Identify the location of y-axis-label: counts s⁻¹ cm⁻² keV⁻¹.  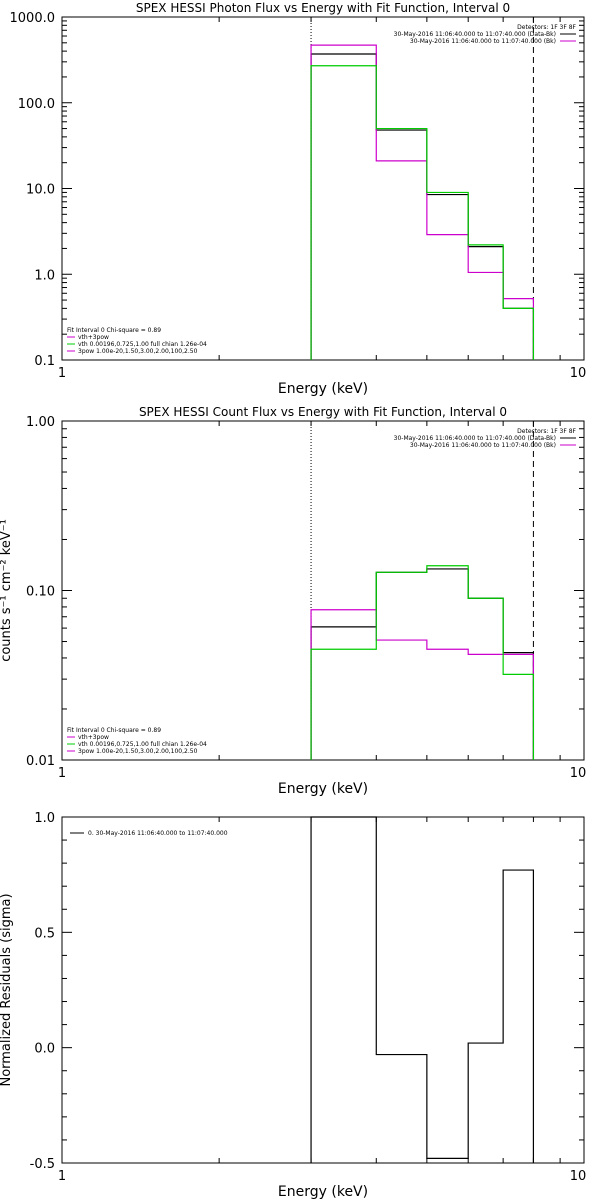
(7, 590).